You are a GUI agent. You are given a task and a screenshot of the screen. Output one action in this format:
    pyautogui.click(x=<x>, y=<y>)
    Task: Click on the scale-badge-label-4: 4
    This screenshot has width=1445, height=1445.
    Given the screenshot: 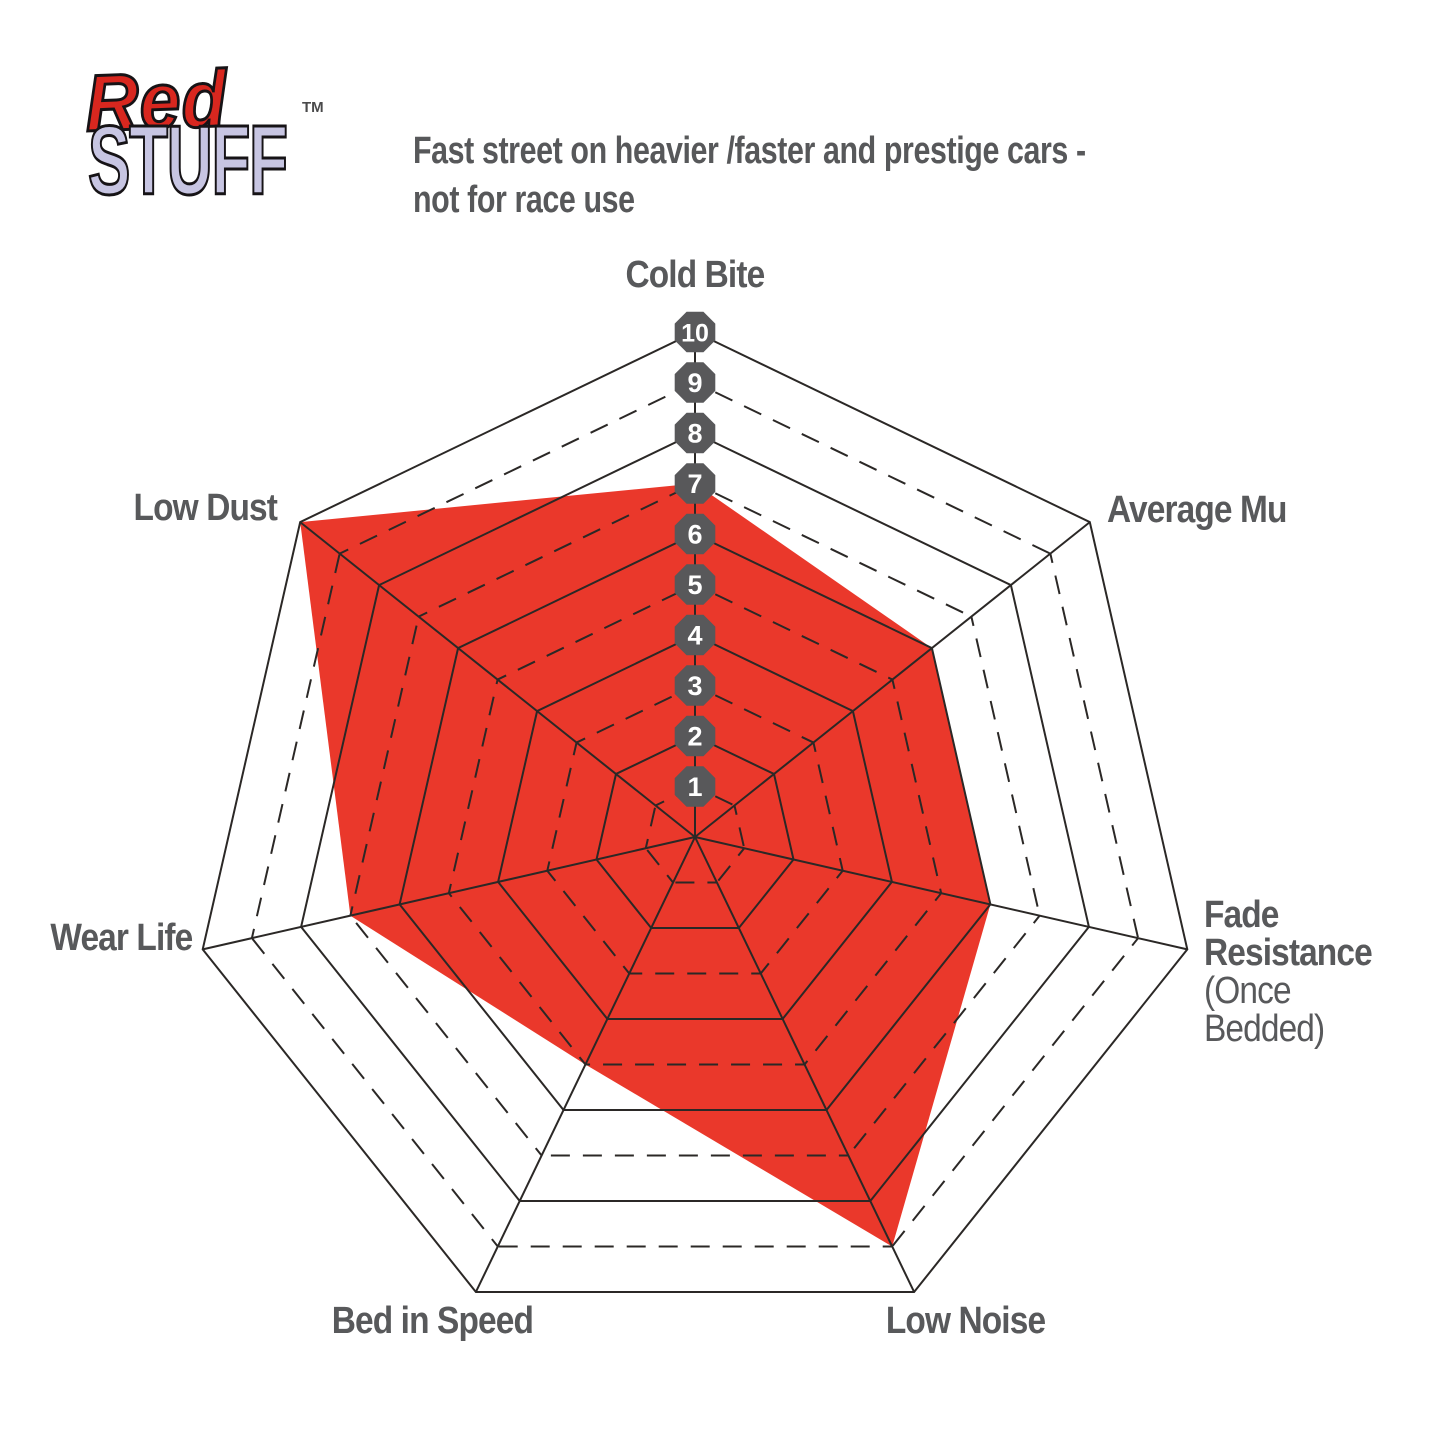 What is the action you would take?
    pyautogui.click(x=694, y=636)
    